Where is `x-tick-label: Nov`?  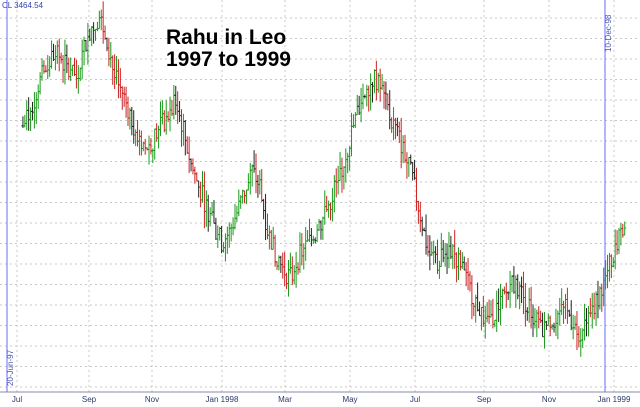
x-tick-label: Nov is located at coordinates (152, 399).